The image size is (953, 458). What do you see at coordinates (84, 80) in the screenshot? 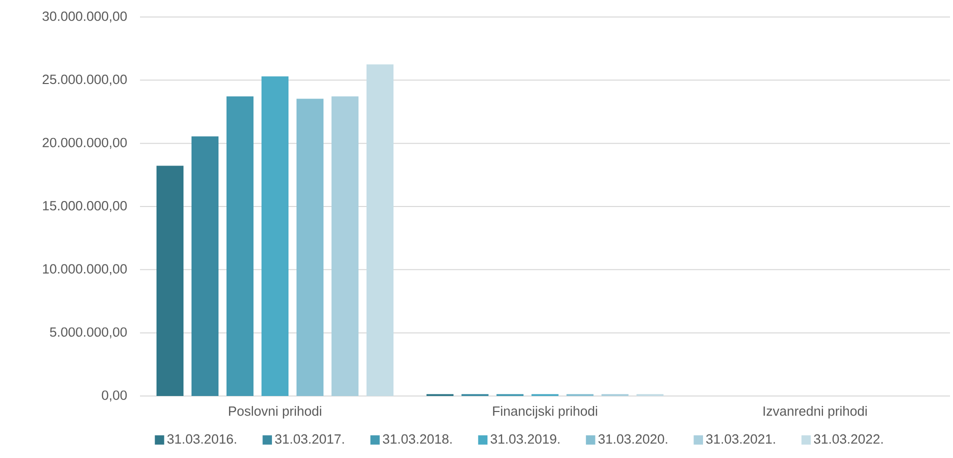
I see `y-tick-label: 25.000.000,00` at bounding box center [84, 80].